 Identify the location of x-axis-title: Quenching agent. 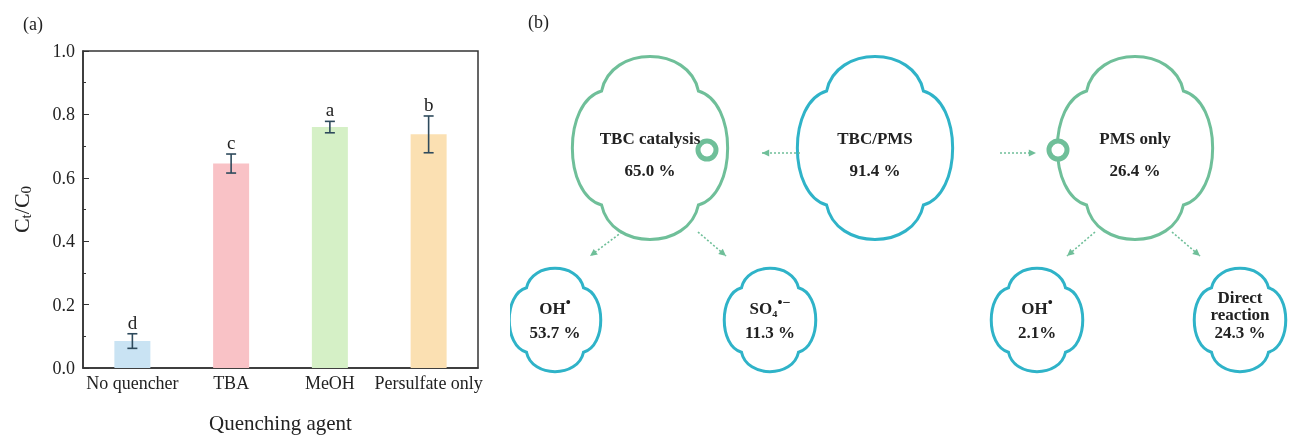
(281, 422).